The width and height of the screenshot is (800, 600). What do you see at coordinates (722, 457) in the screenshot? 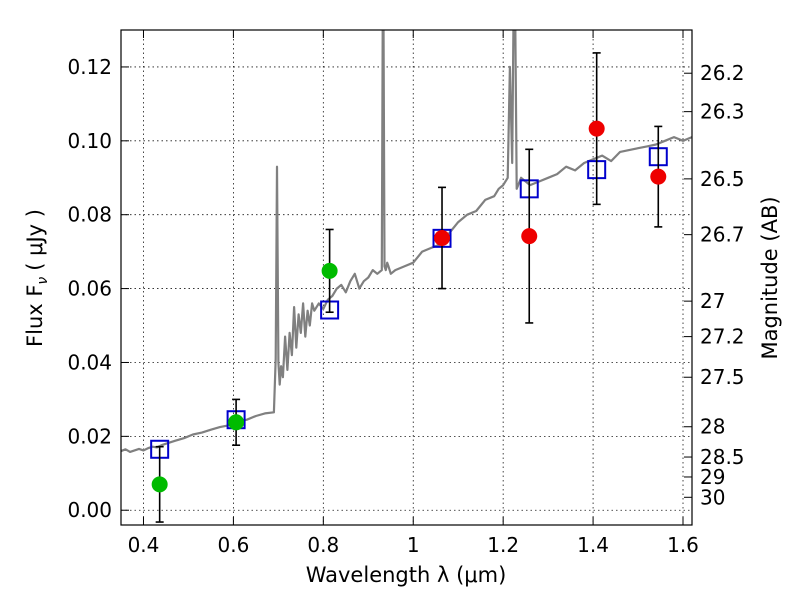
I see `right-tick-label: 28.5` at bounding box center [722, 457].